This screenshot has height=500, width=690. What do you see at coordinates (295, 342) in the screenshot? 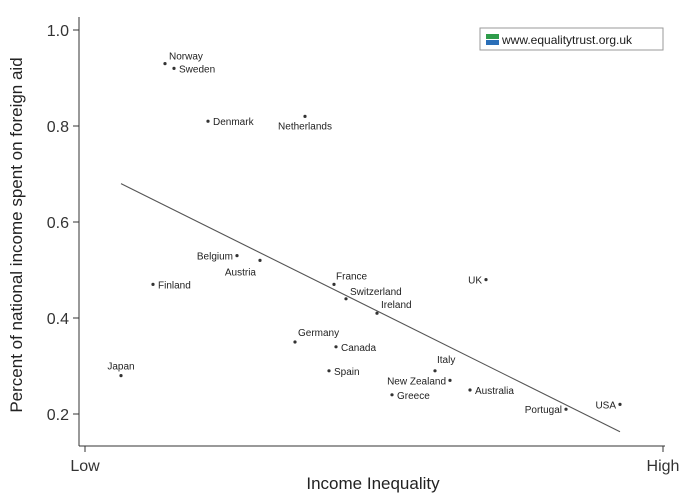
I see `point-germany` at bounding box center [295, 342].